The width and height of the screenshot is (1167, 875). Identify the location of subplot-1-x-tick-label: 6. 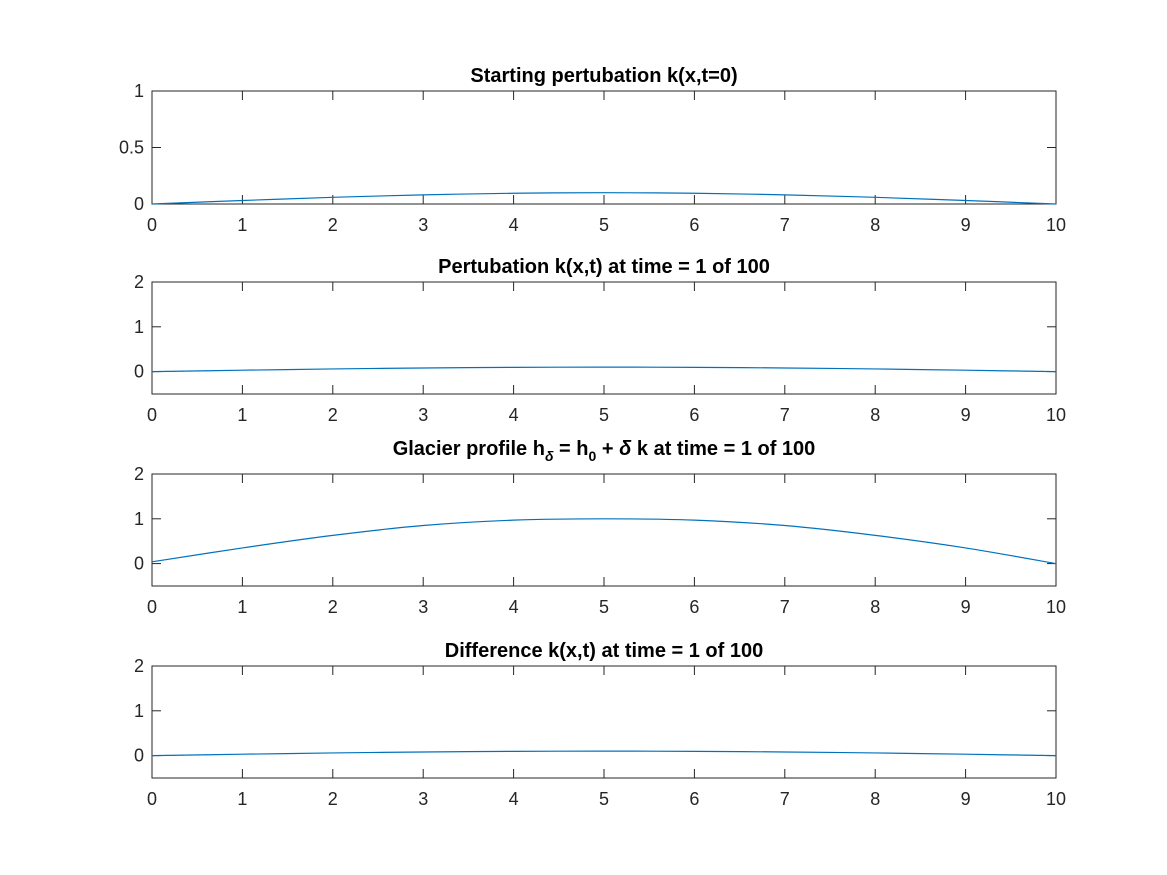
(694, 225).